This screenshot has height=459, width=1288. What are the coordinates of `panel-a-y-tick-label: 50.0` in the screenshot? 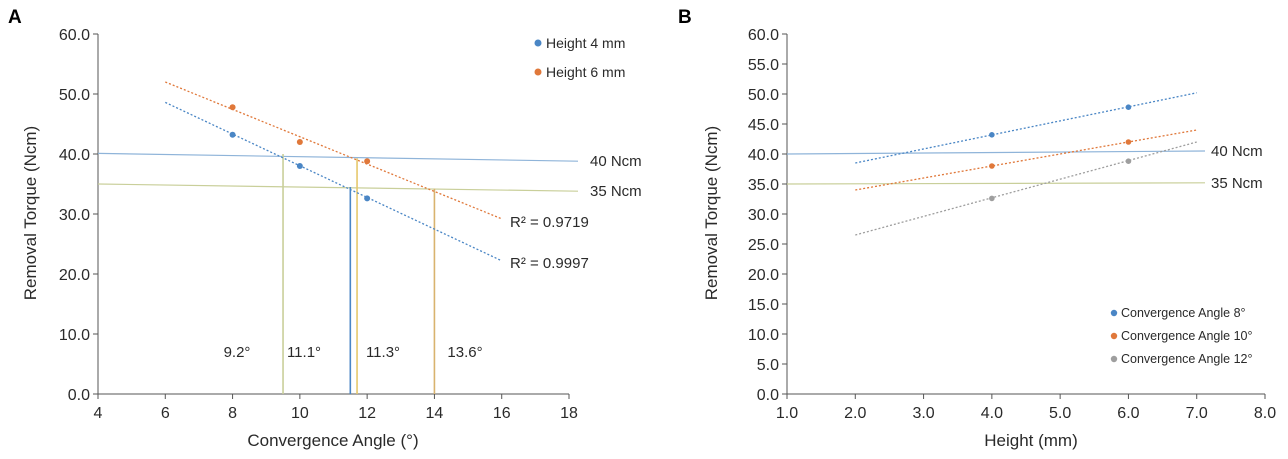 It's located at (74, 95).